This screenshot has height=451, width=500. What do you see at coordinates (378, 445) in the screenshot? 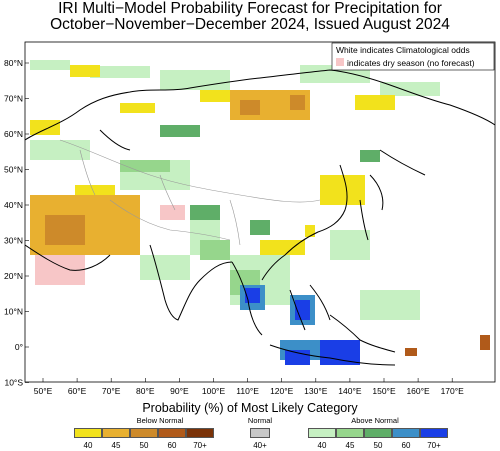
I see `above-normal-level-label: 50` at bounding box center [378, 445].